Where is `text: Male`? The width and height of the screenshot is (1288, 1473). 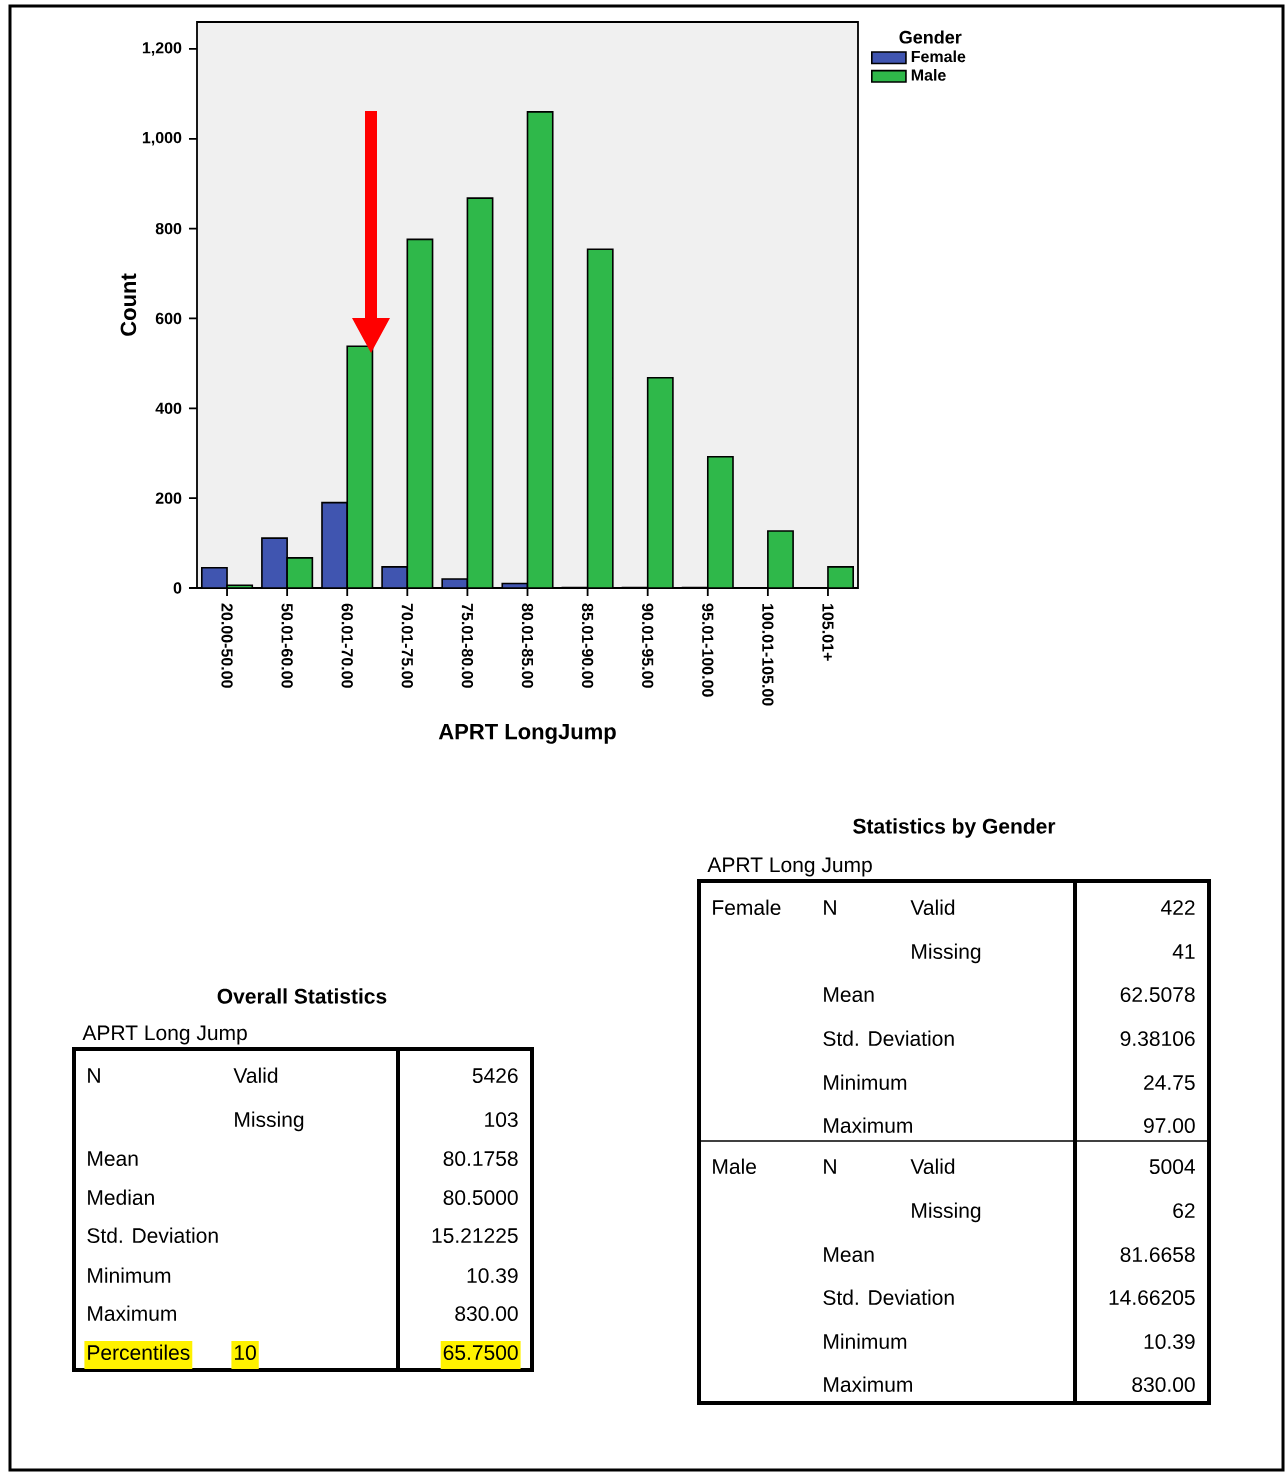 text: Male is located at coordinates (734, 1166).